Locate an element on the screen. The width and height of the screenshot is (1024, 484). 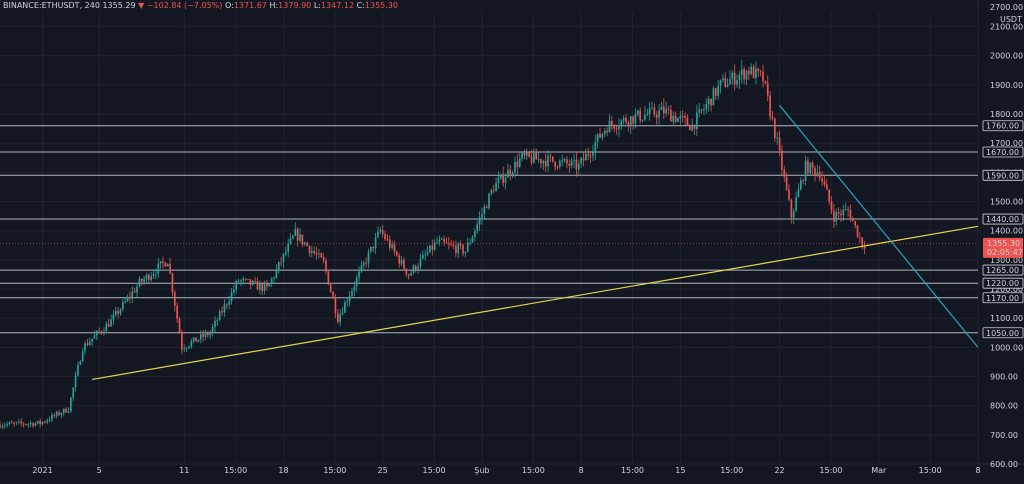
level-label: 1265.00 is located at coordinates (1002, 270).